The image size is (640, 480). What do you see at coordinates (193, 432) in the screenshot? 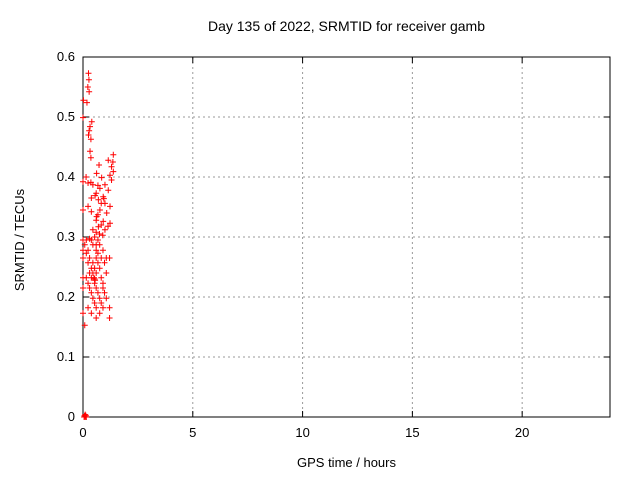
I see `x-tick-label: 5` at bounding box center [193, 432].